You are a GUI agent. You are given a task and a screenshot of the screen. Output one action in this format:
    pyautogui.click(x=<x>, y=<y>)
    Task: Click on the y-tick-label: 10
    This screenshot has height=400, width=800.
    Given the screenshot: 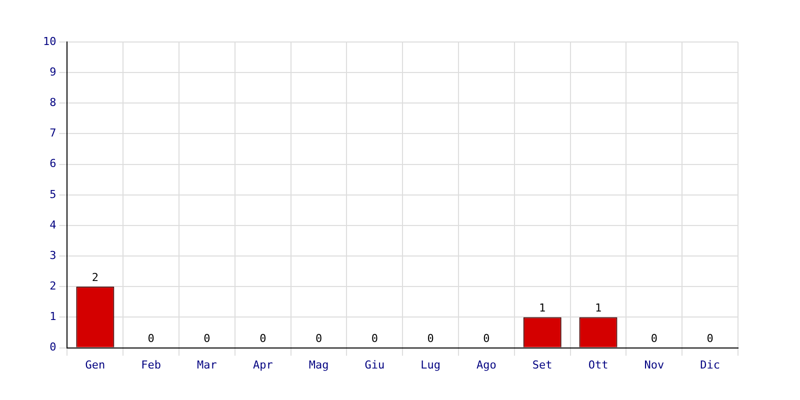 What is the action you would take?
    pyautogui.click(x=49, y=41)
    